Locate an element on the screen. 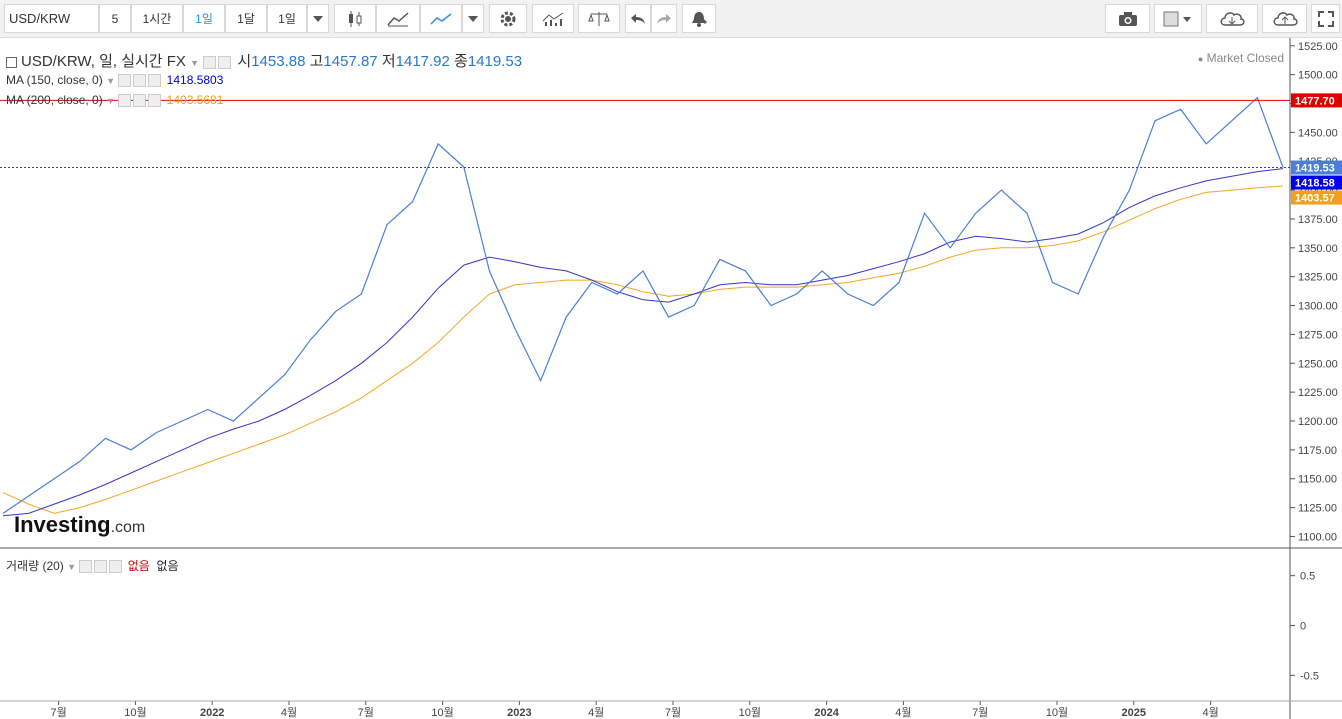 The height and width of the screenshot is (719, 1342). ma150-legend: MA (150, close, 0) ▼ 1418.5803 is located at coordinates (115, 80).